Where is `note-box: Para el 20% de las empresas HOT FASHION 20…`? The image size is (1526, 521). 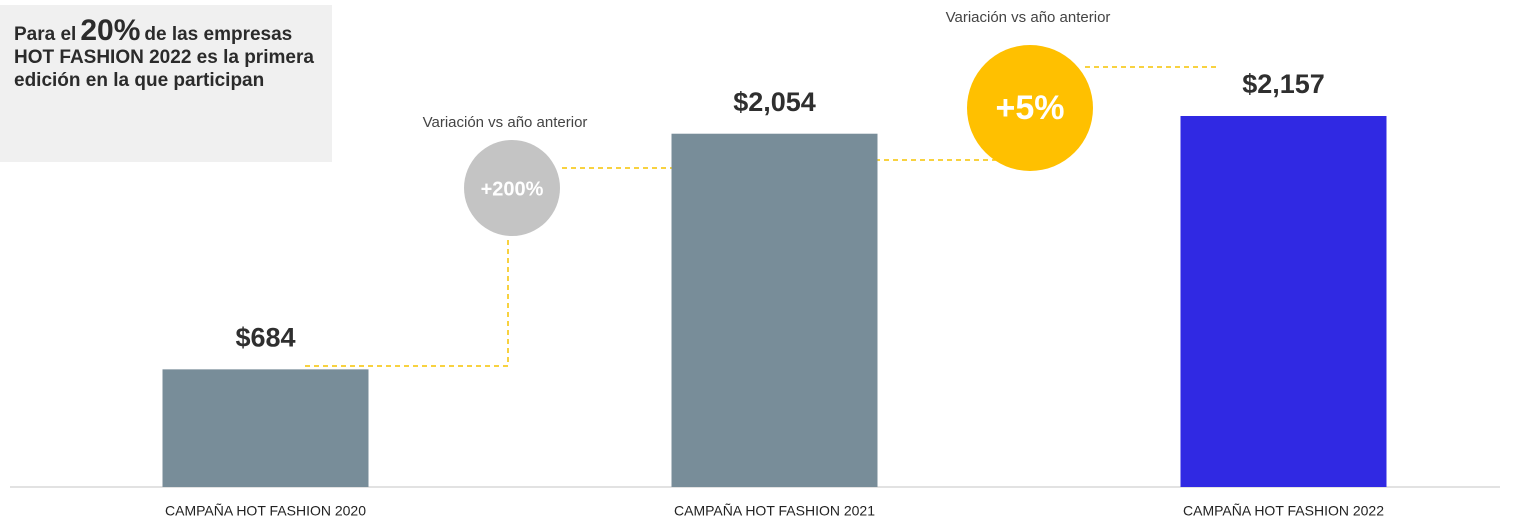
note-box: Para el 20% de las empresas HOT FASHION 20… is located at coordinates (166, 83).